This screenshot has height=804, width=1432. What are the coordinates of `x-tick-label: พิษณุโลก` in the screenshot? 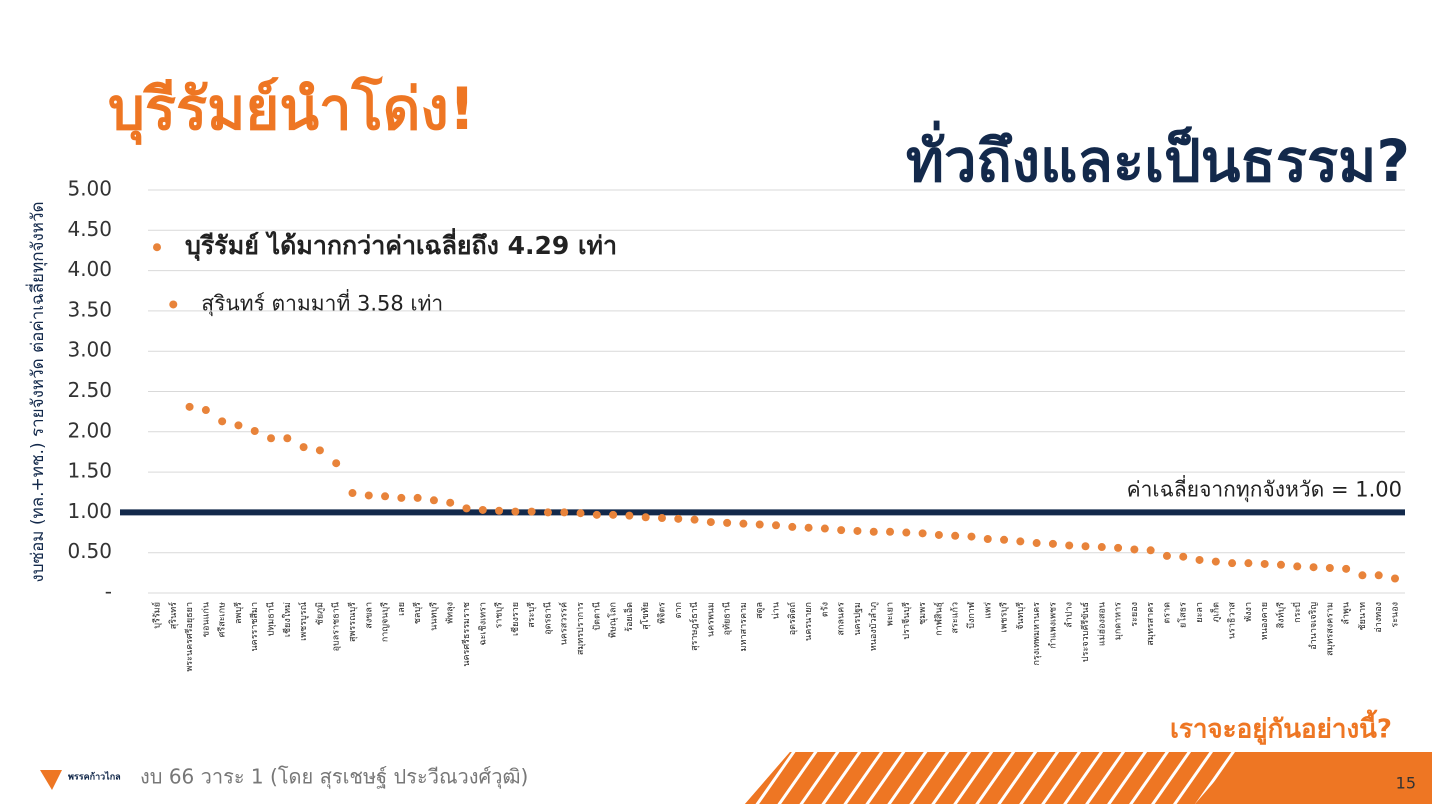 It's located at (613, 620).